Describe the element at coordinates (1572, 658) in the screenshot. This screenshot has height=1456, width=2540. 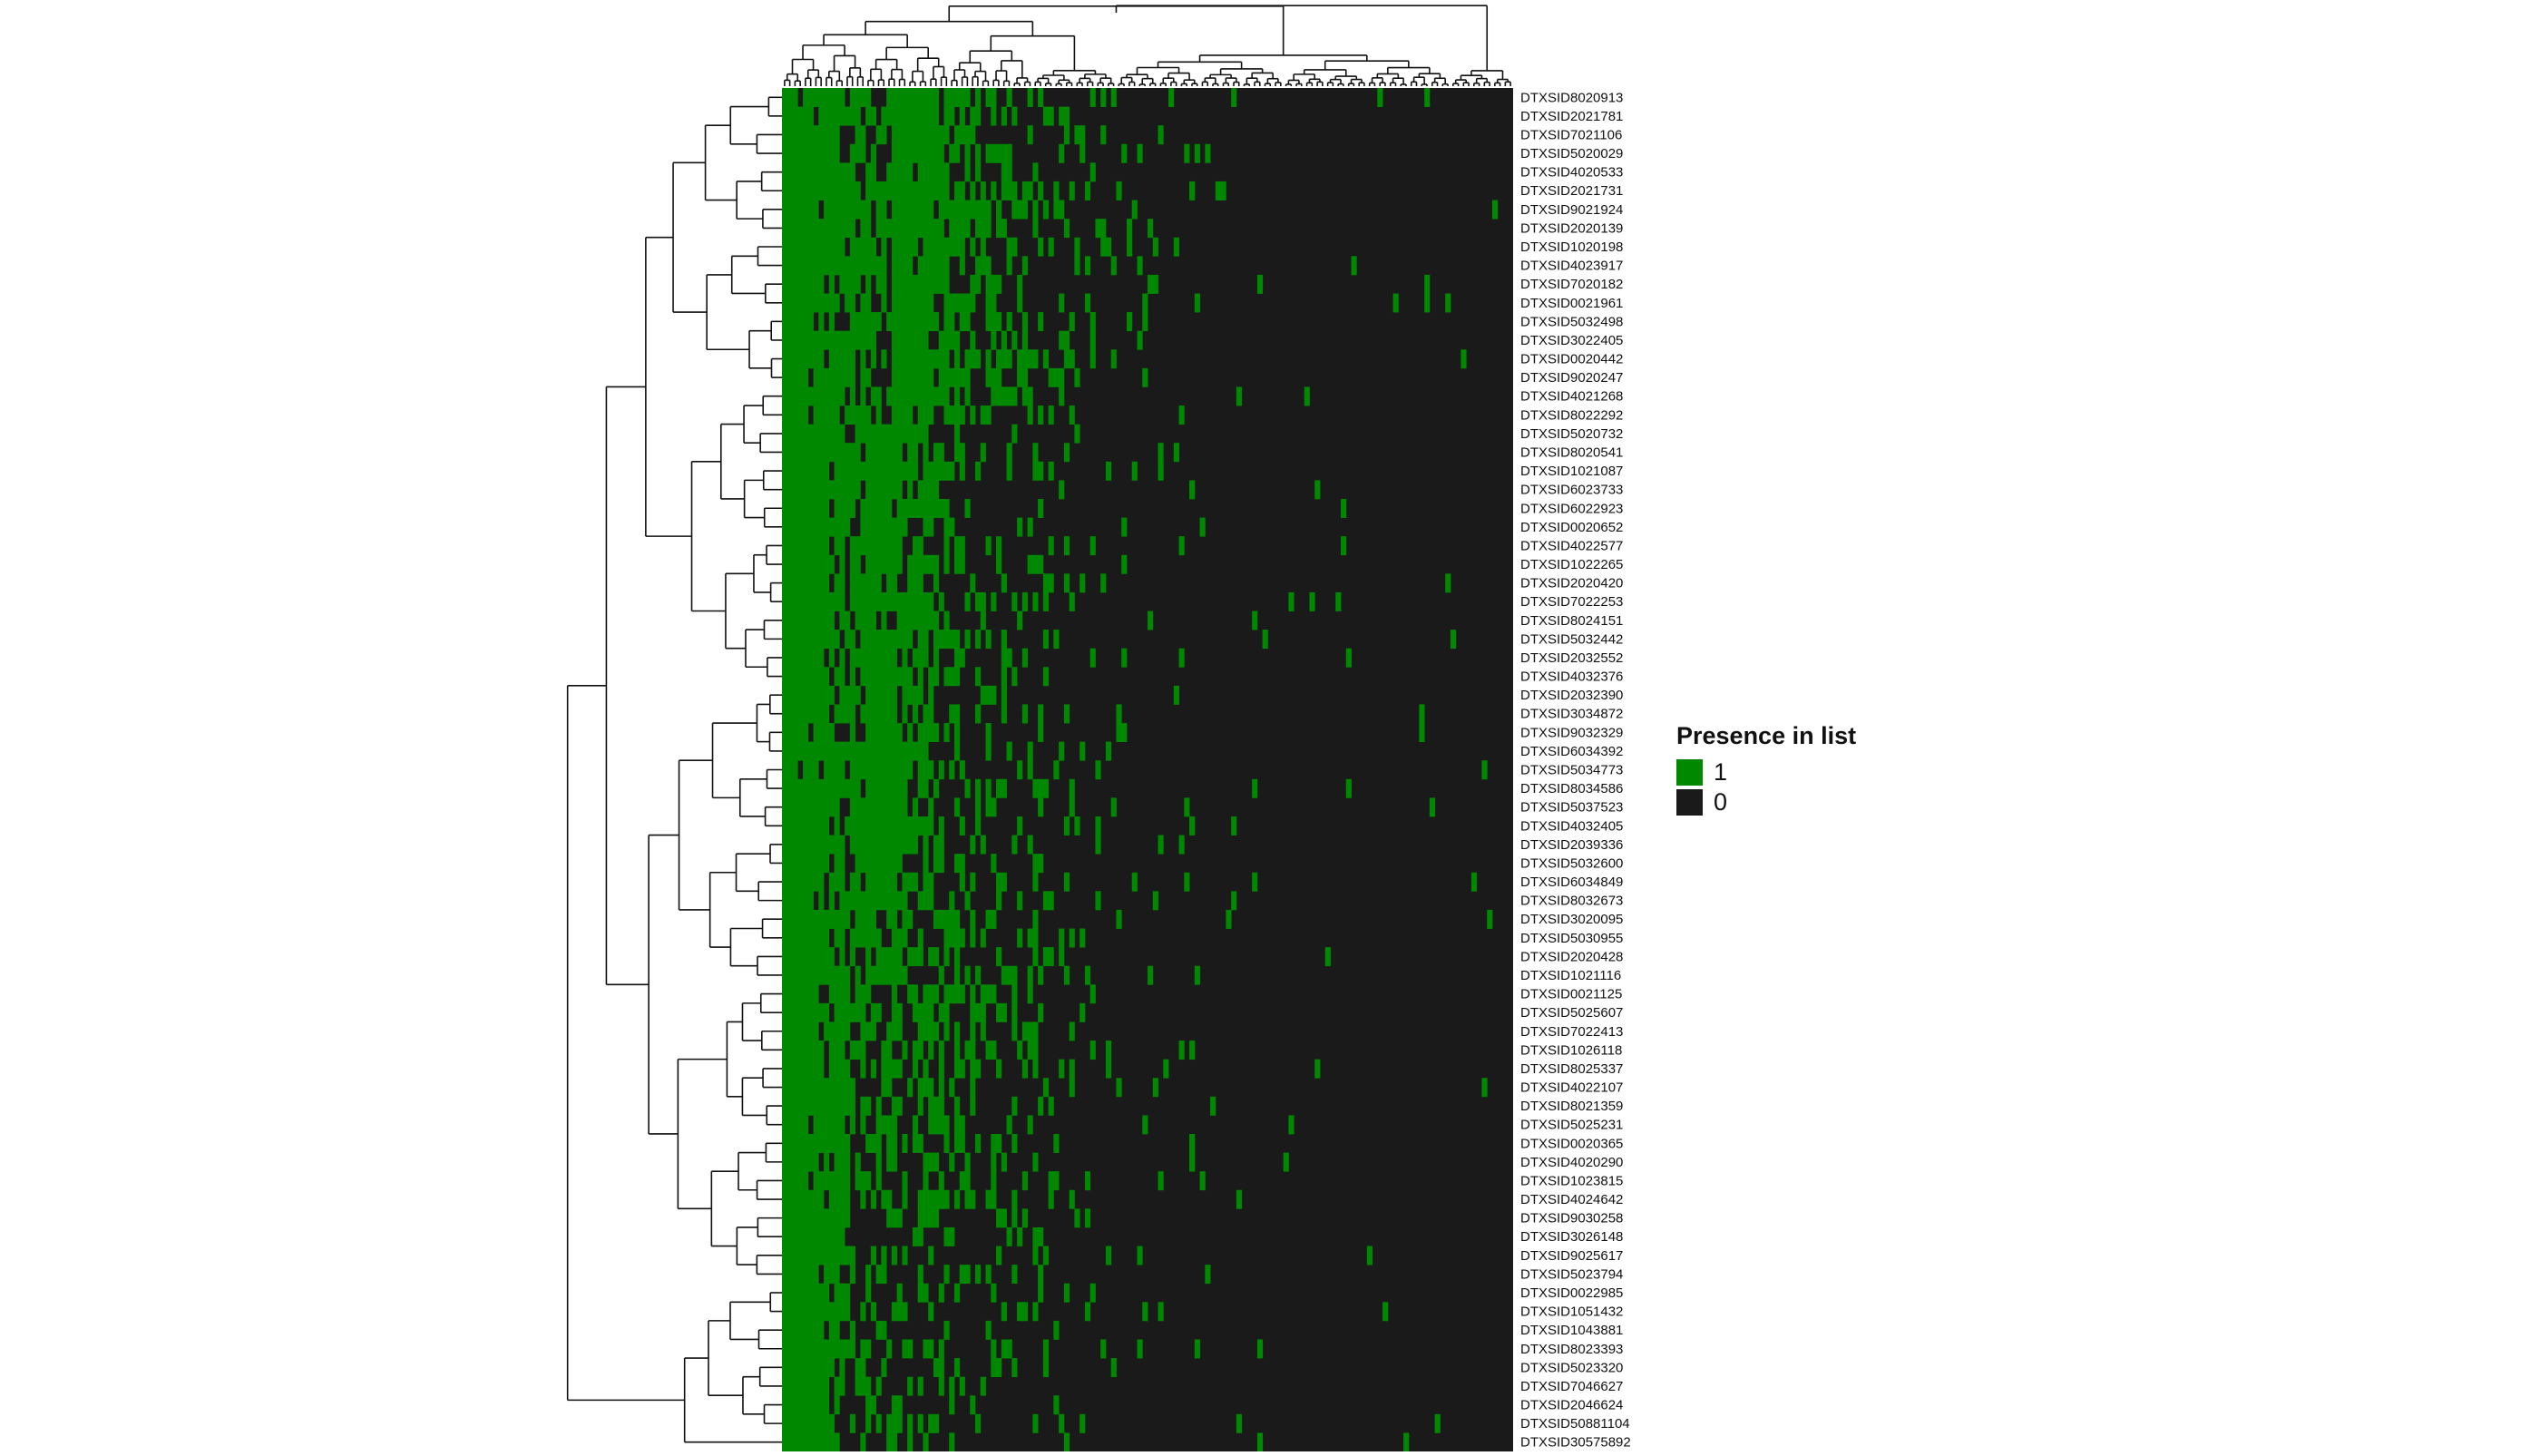
I see `row-label: DTXSID2032552` at that location.